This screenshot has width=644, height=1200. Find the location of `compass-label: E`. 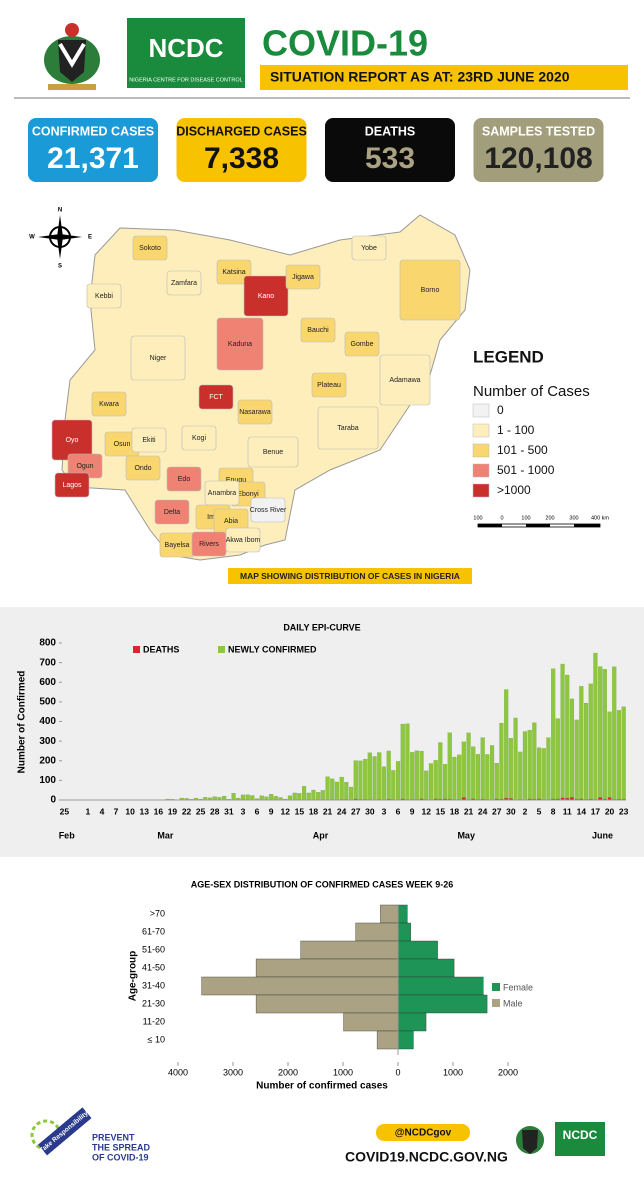

compass-label: E is located at coordinates (90, 238).